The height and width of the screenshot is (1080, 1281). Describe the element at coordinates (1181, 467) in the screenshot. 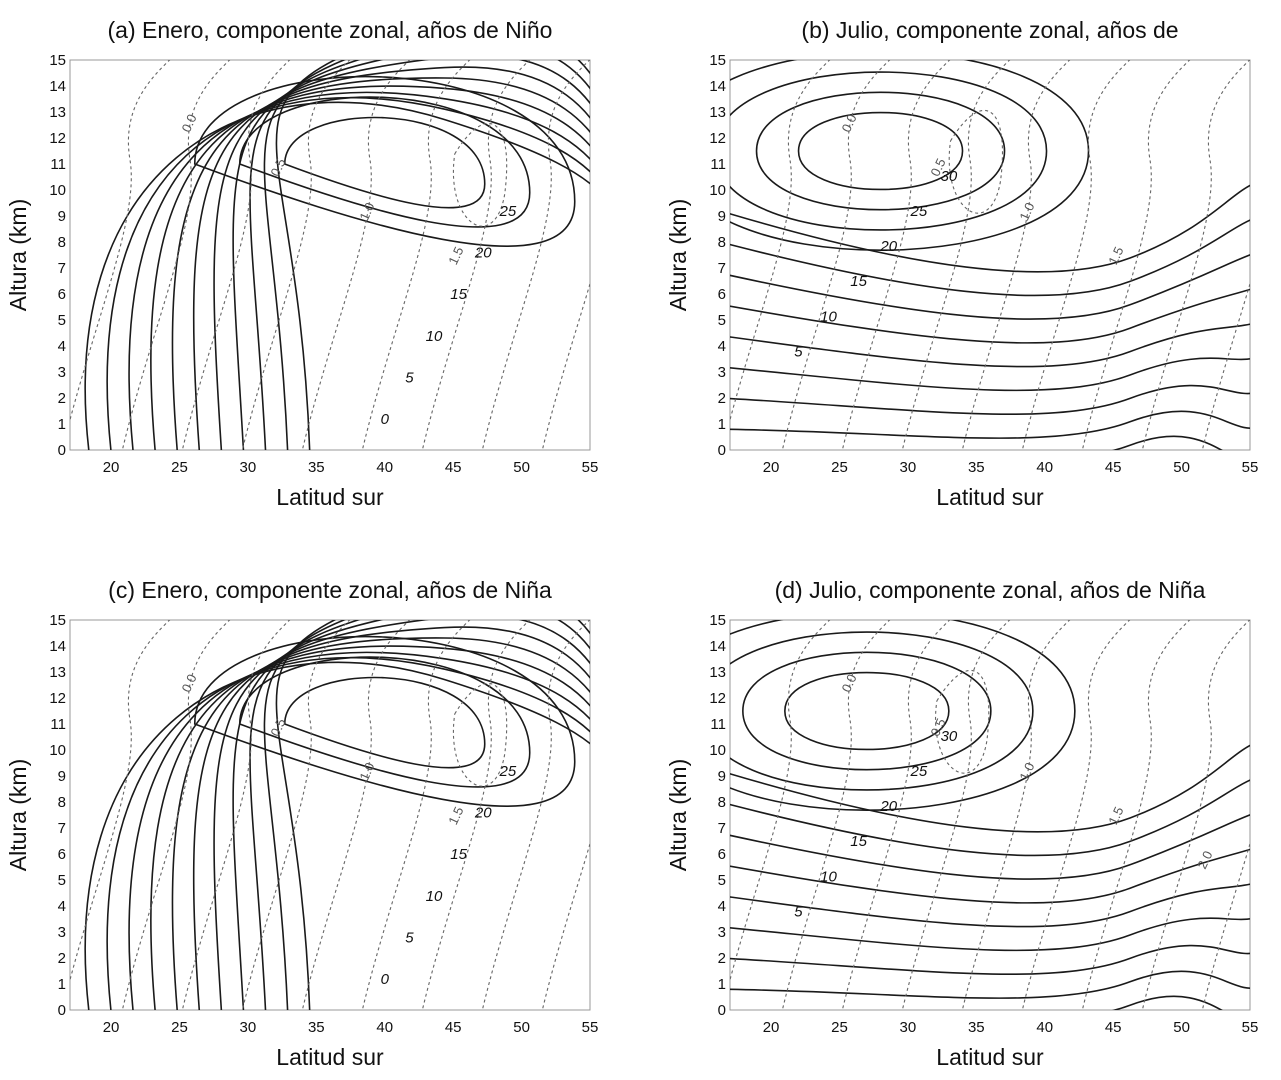

I see `x-tick-label: 50` at that location.